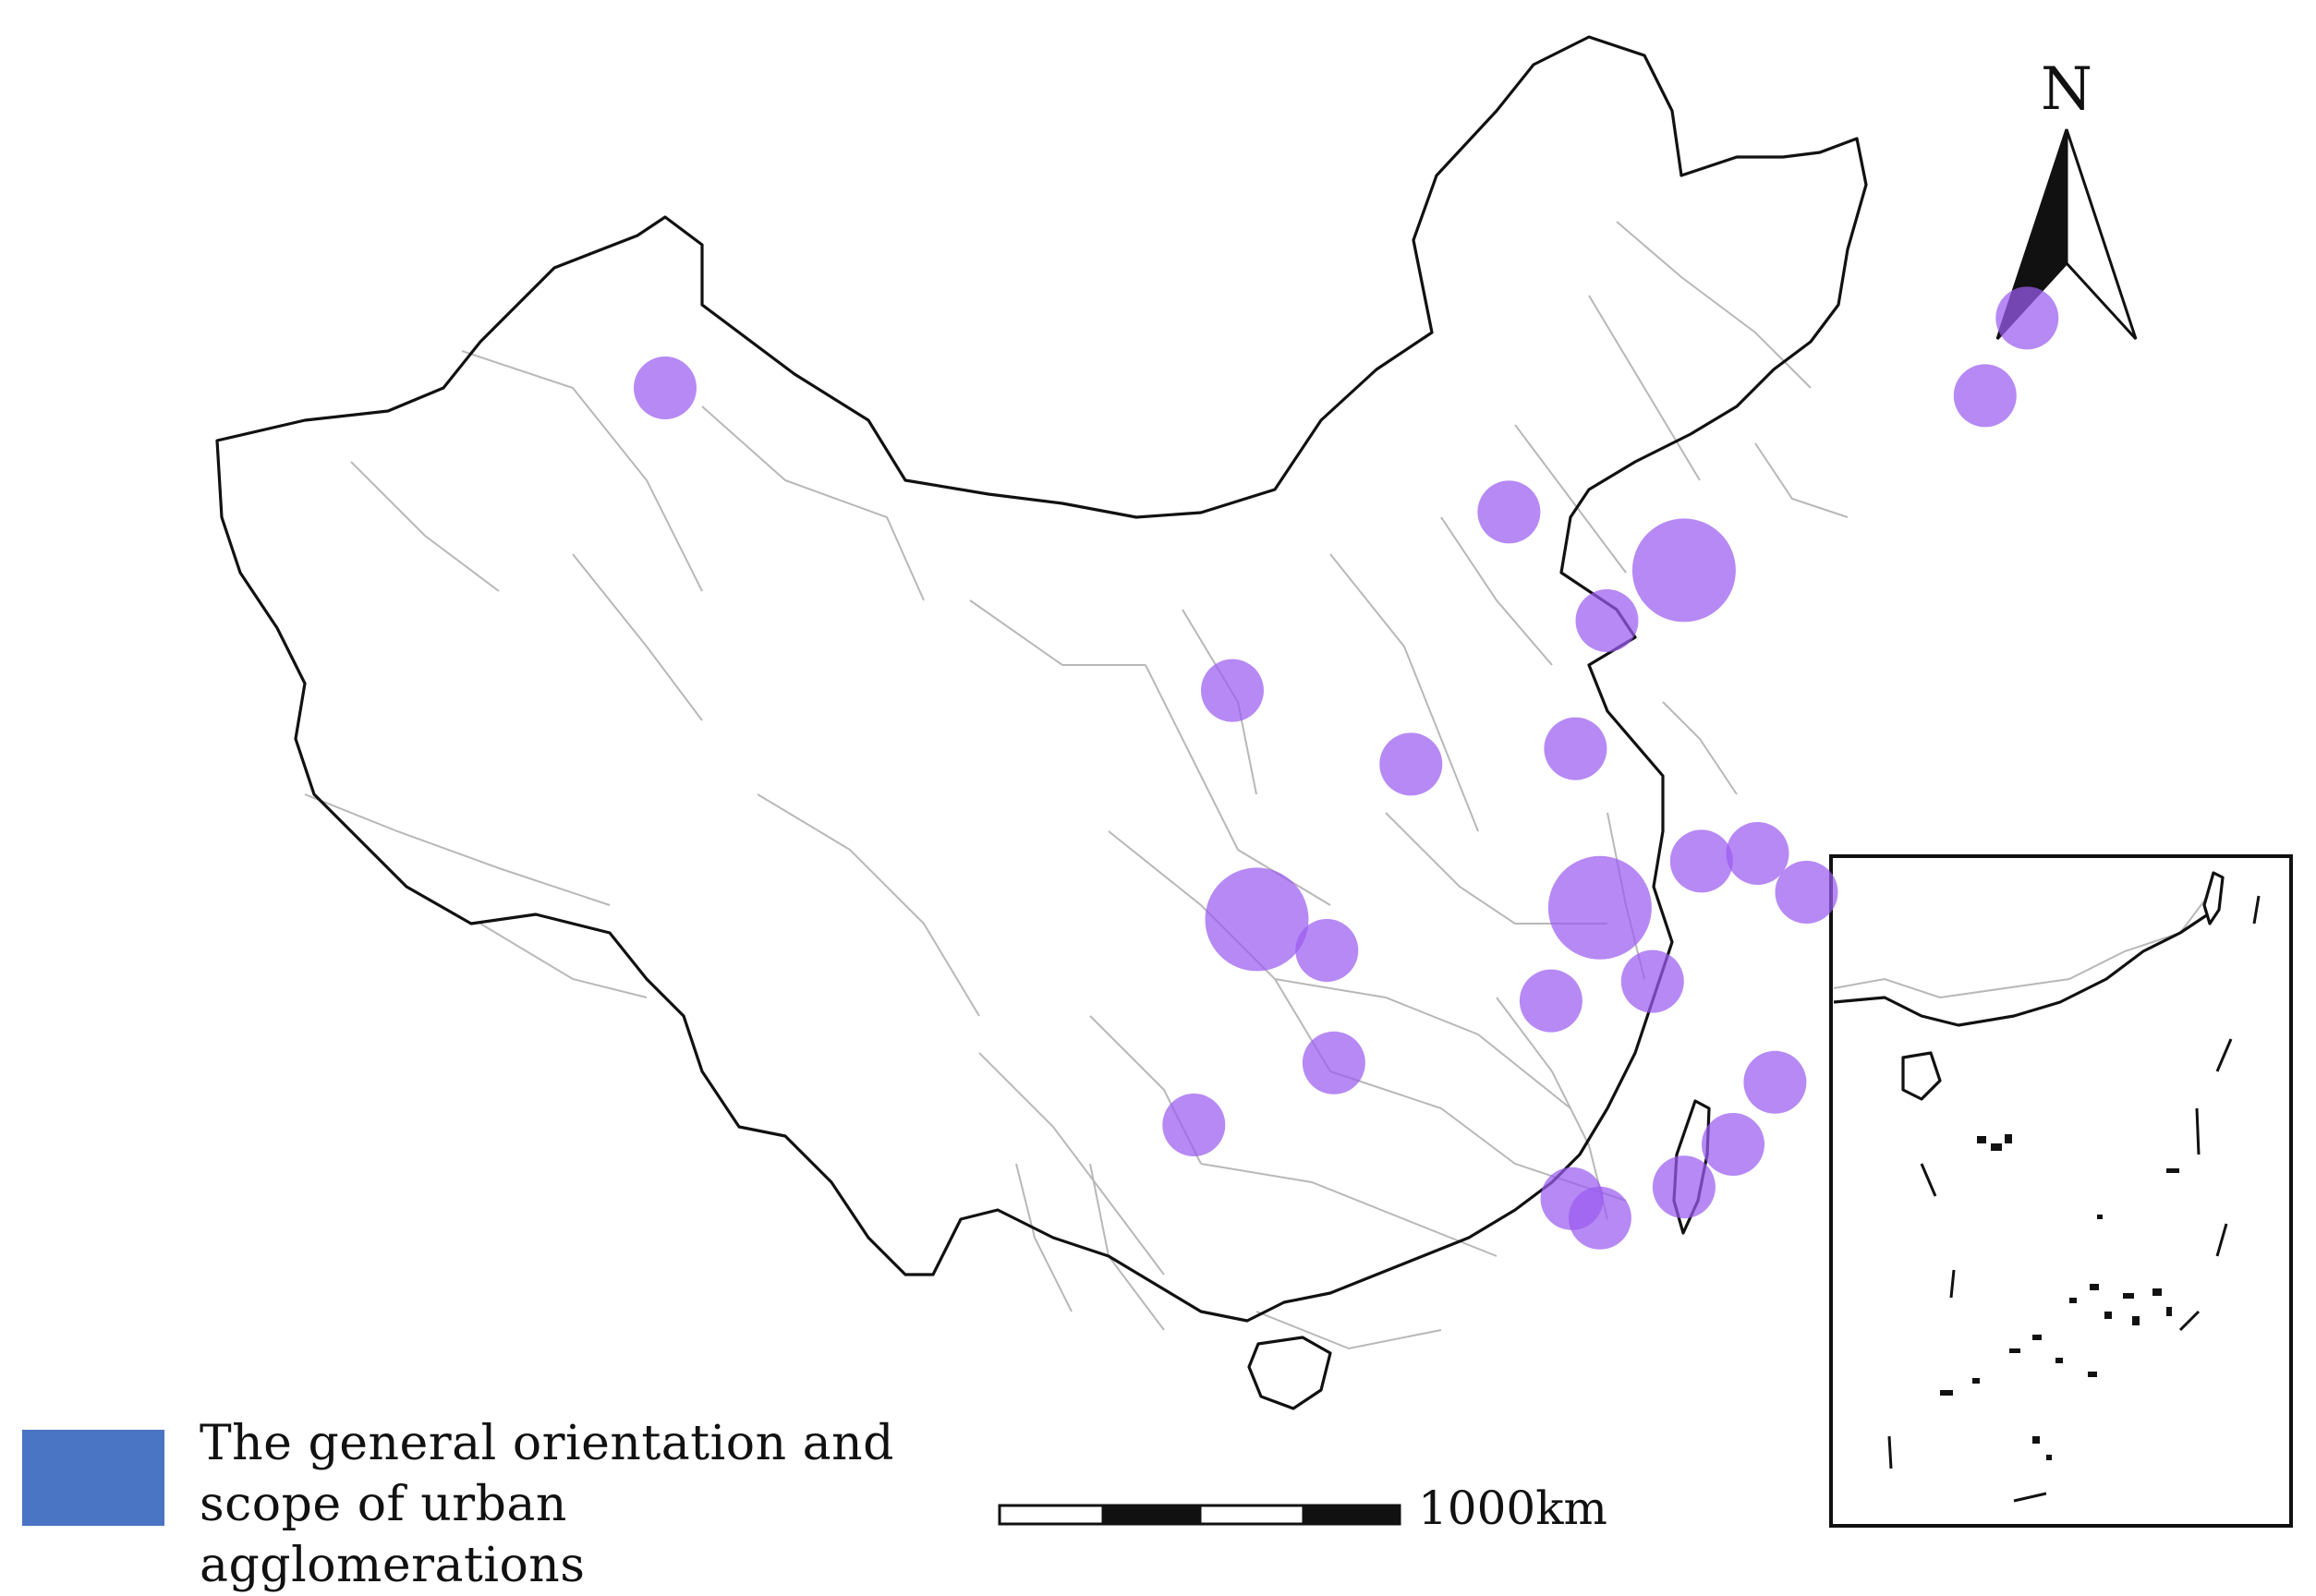 The width and height of the screenshot is (2316, 1596). Describe the element at coordinates (93, 1478) in the screenshot. I see `legend-swatch` at that location.